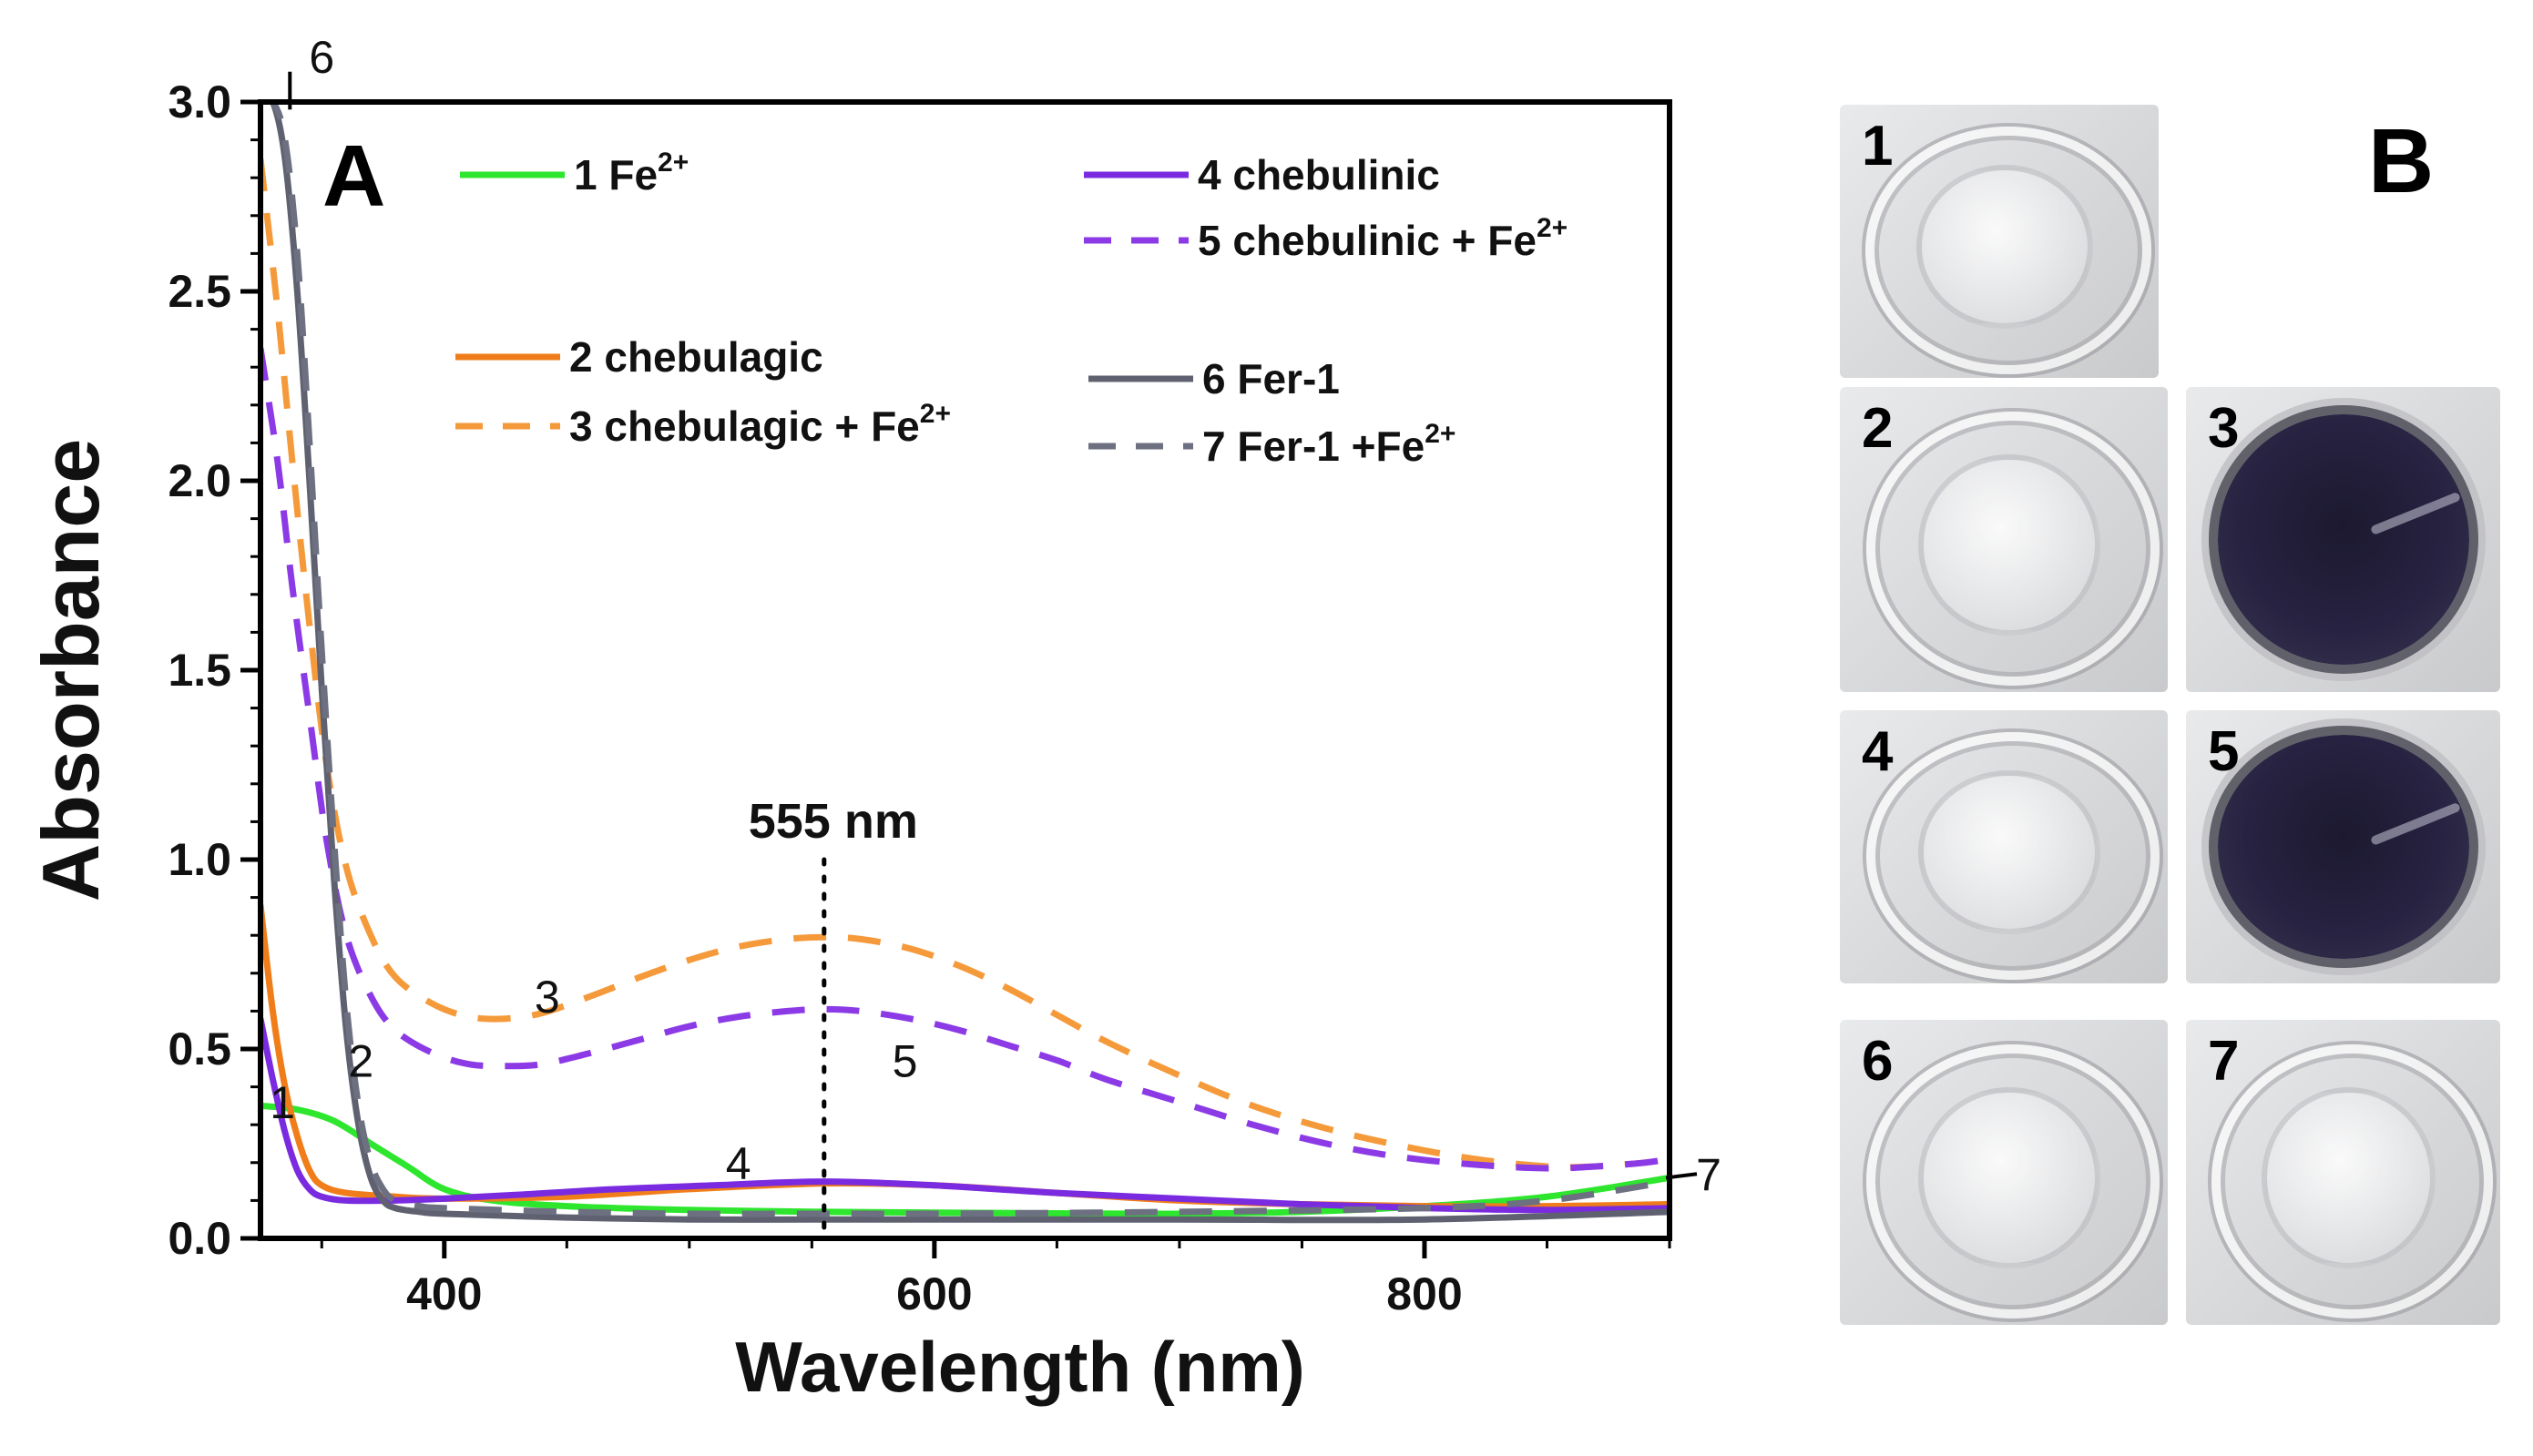 The image size is (2533, 1456). Describe the element at coordinates (547, 997) in the screenshot. I see `curve-label-3: 3` at that location.